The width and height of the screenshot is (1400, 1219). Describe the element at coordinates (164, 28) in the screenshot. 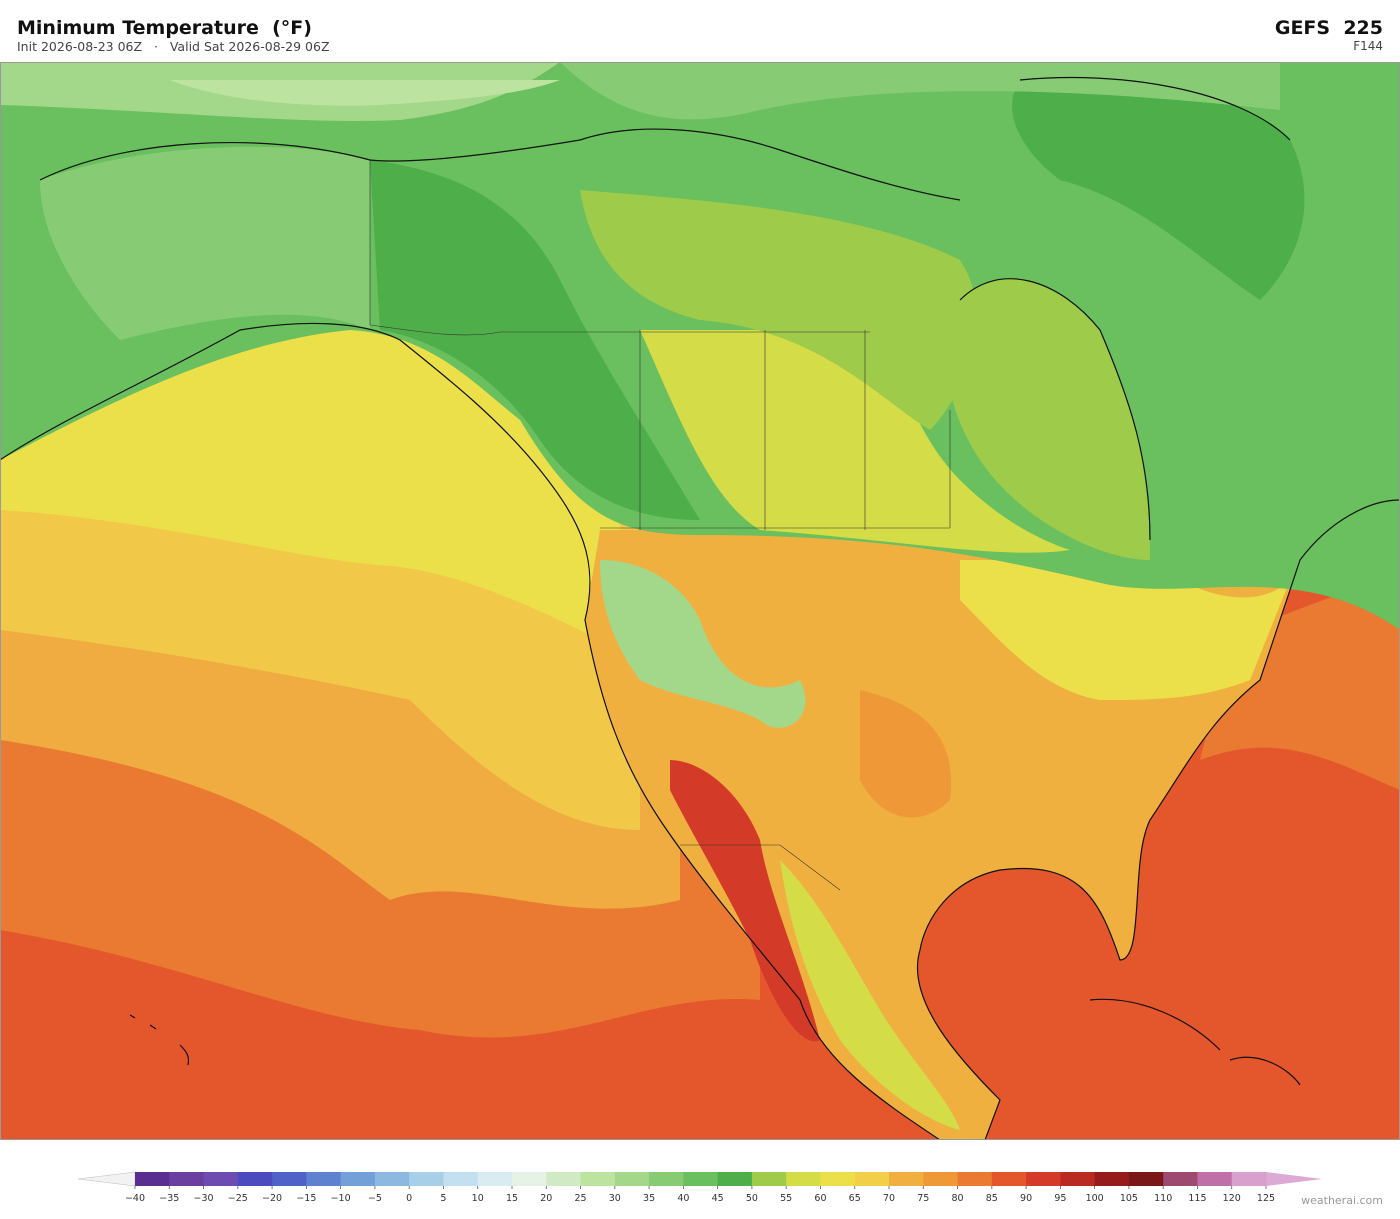

I see `title: Minimum Temperature (°F)` at that location.